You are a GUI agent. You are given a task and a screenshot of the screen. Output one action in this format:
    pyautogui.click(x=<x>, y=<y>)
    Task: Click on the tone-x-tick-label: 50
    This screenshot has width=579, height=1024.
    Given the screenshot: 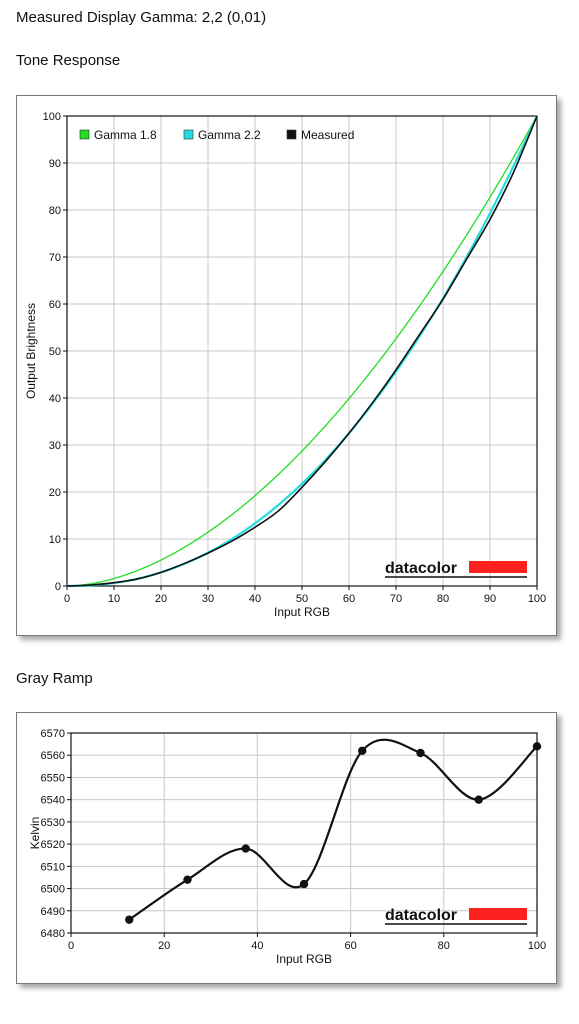 What is the action you would take?
    pyautogui.click(x=302, y=599)
    